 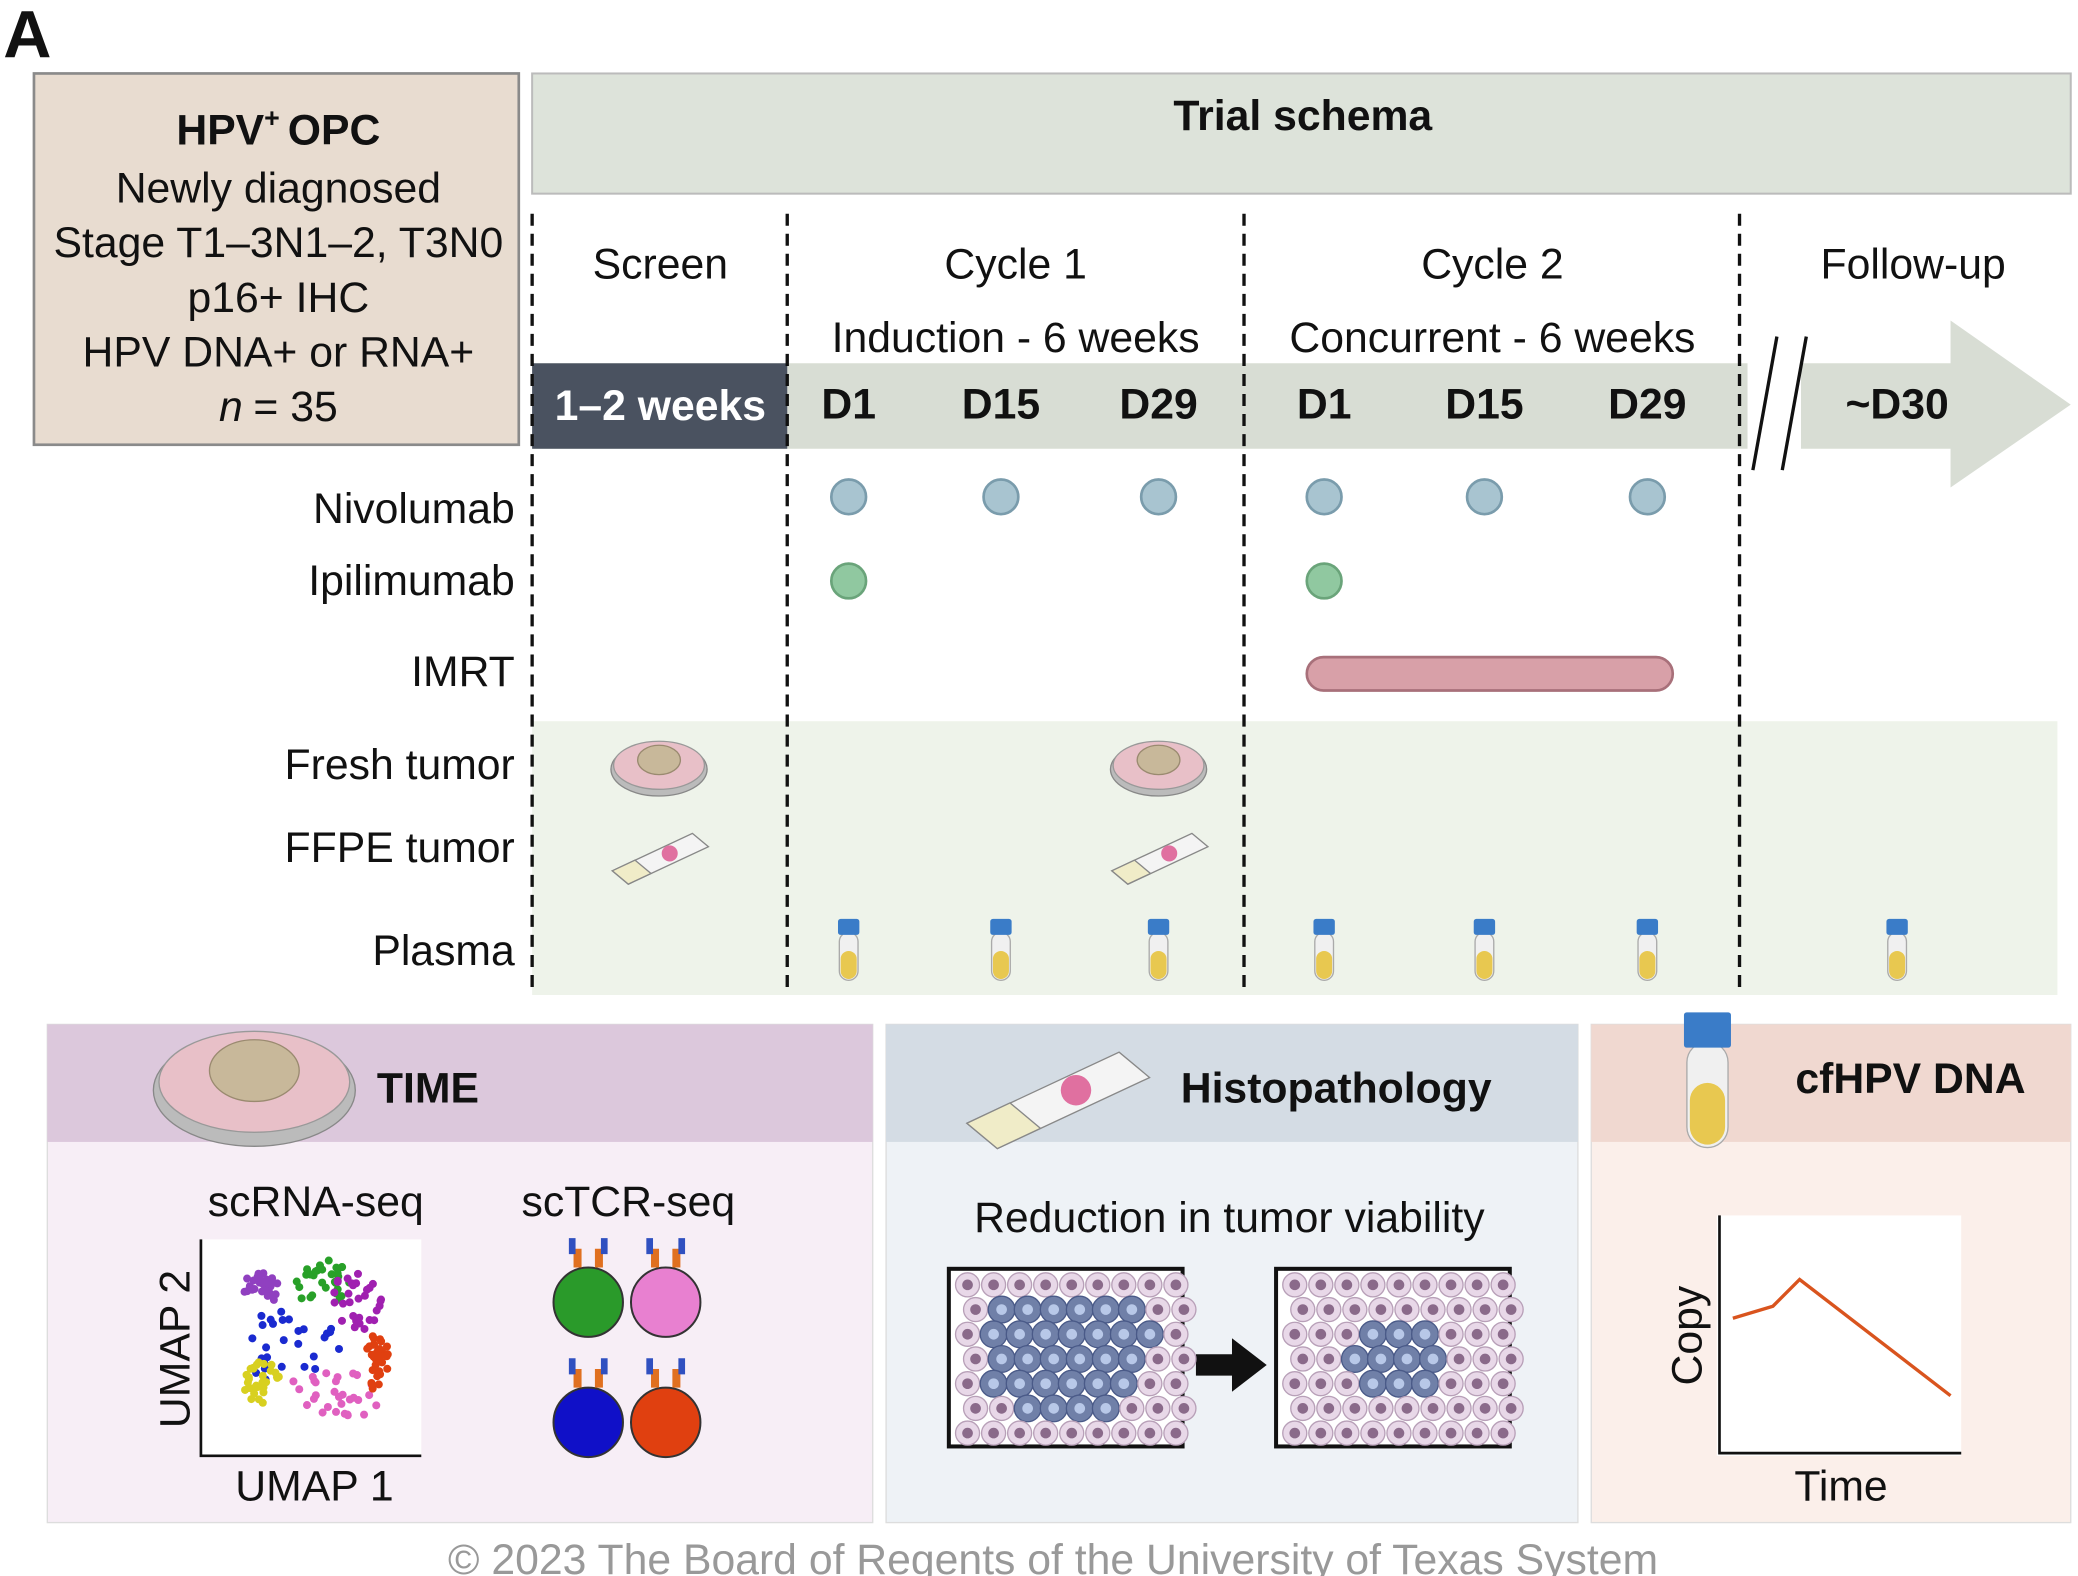 I want to click on cf-x: Time, so click(x=1840, y=1486).